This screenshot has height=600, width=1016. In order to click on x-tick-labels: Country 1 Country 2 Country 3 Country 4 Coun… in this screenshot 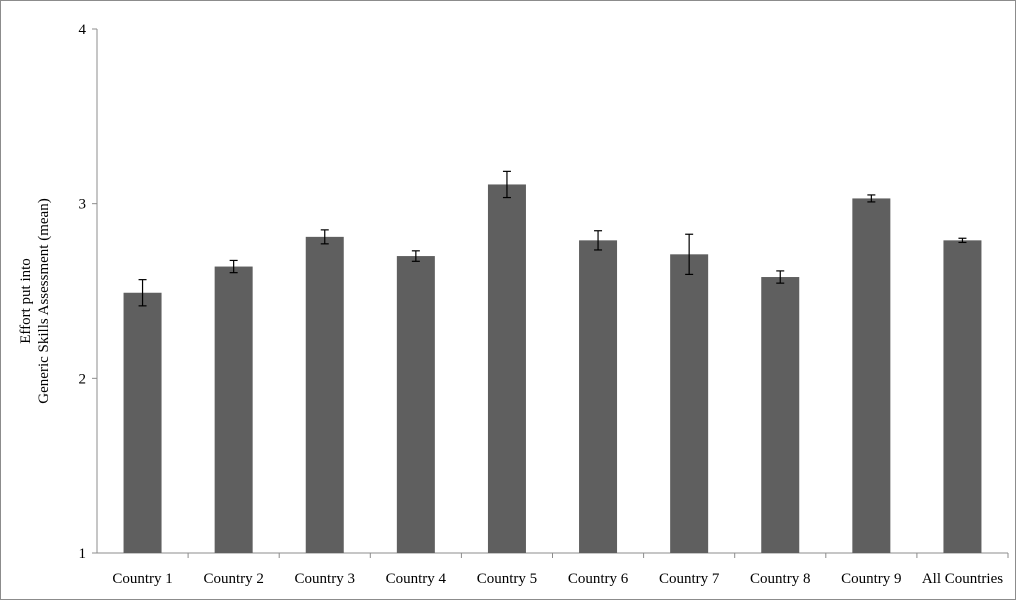, I will do `click(560, 570)`.